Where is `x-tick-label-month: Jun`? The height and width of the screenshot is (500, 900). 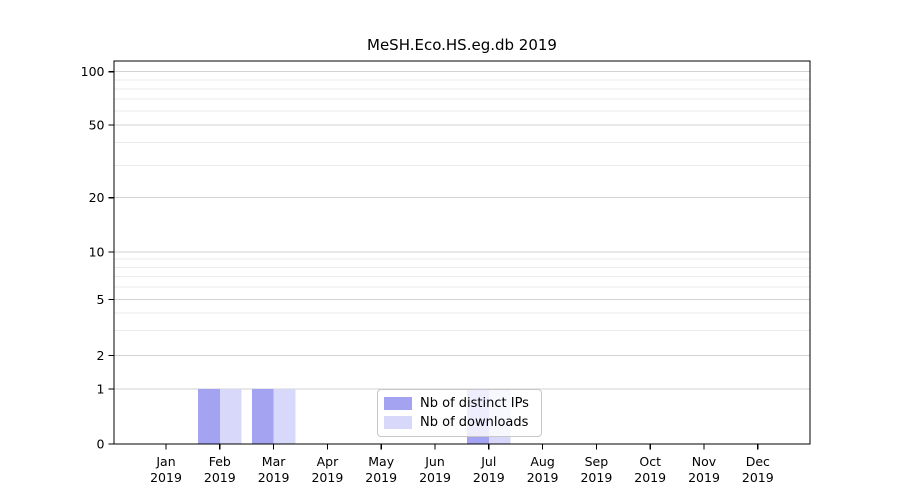 x-tick-label-month: Jun is located at coordinates (434, 461).